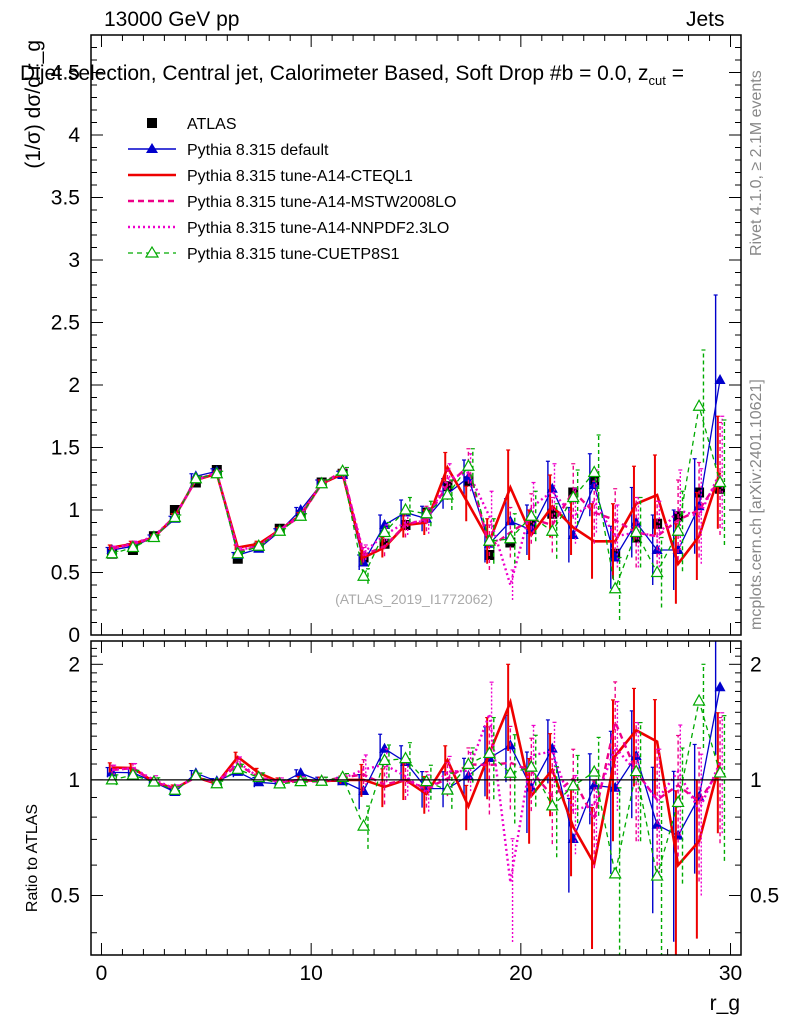  Describe the element at coordinates (172, 19) in the screenshot. I see `energy-label: 13000 GeV pp` at that location.